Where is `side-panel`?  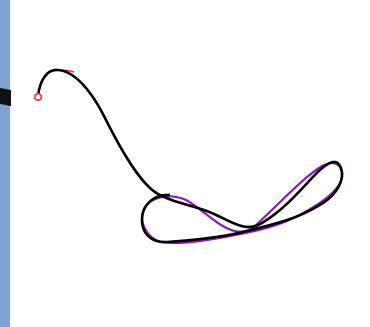
side-panel is located at coordinates (5, 163).